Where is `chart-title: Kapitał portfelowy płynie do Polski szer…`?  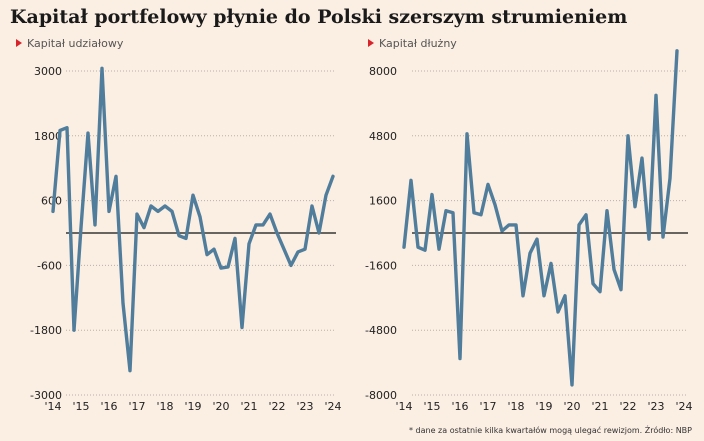
chart-title: Kapitał portfelowy płynie do Polski szer… is located at coordinates (319, 17).